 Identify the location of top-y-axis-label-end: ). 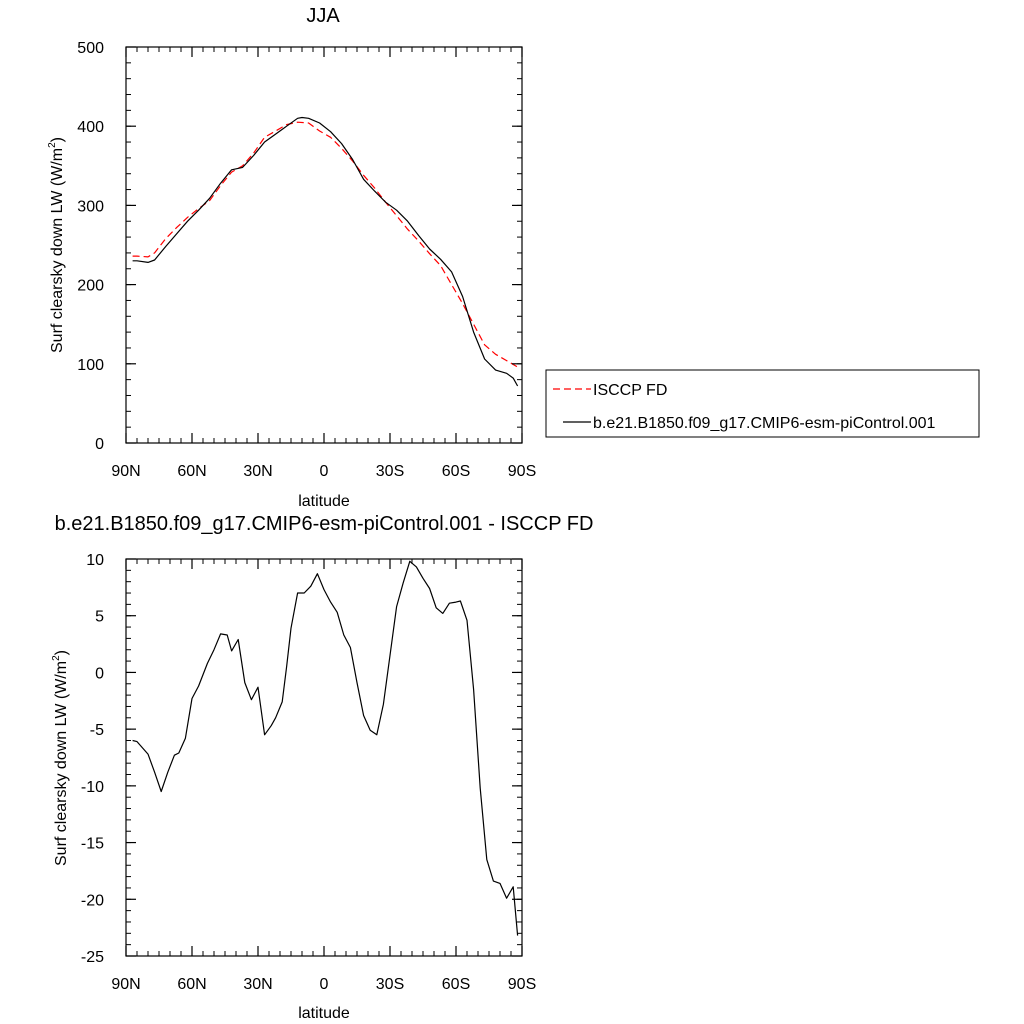
(57, 139).